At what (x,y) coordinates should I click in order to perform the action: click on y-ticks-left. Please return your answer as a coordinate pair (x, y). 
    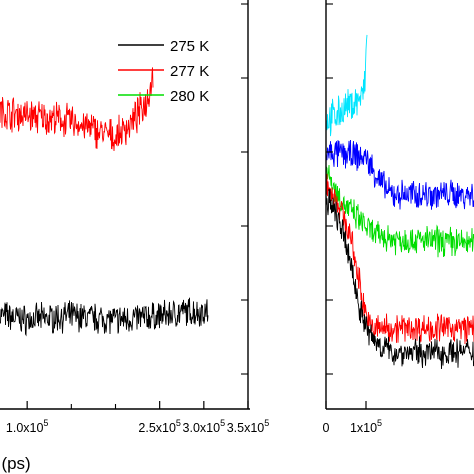
    Looking at the image, I should click on (244, 189).